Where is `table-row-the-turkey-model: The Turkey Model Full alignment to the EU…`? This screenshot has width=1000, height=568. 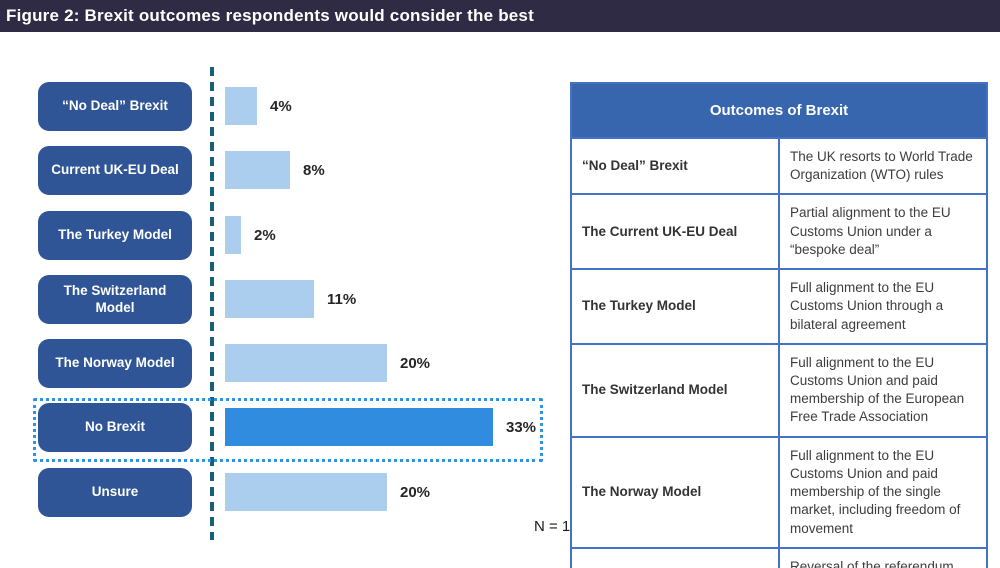 table-row-the-turkey-model: The Turkey Model Full alignment to the EU… is located at coordinates (779, 306).